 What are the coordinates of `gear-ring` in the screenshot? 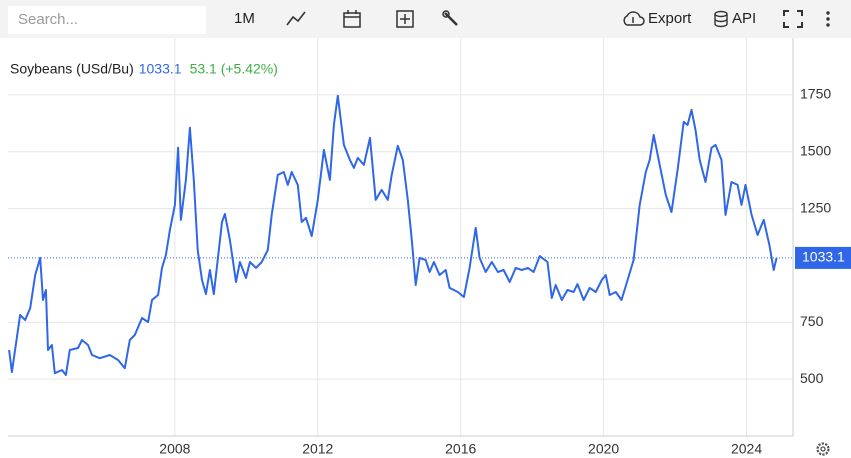 It's located at (823, 449).